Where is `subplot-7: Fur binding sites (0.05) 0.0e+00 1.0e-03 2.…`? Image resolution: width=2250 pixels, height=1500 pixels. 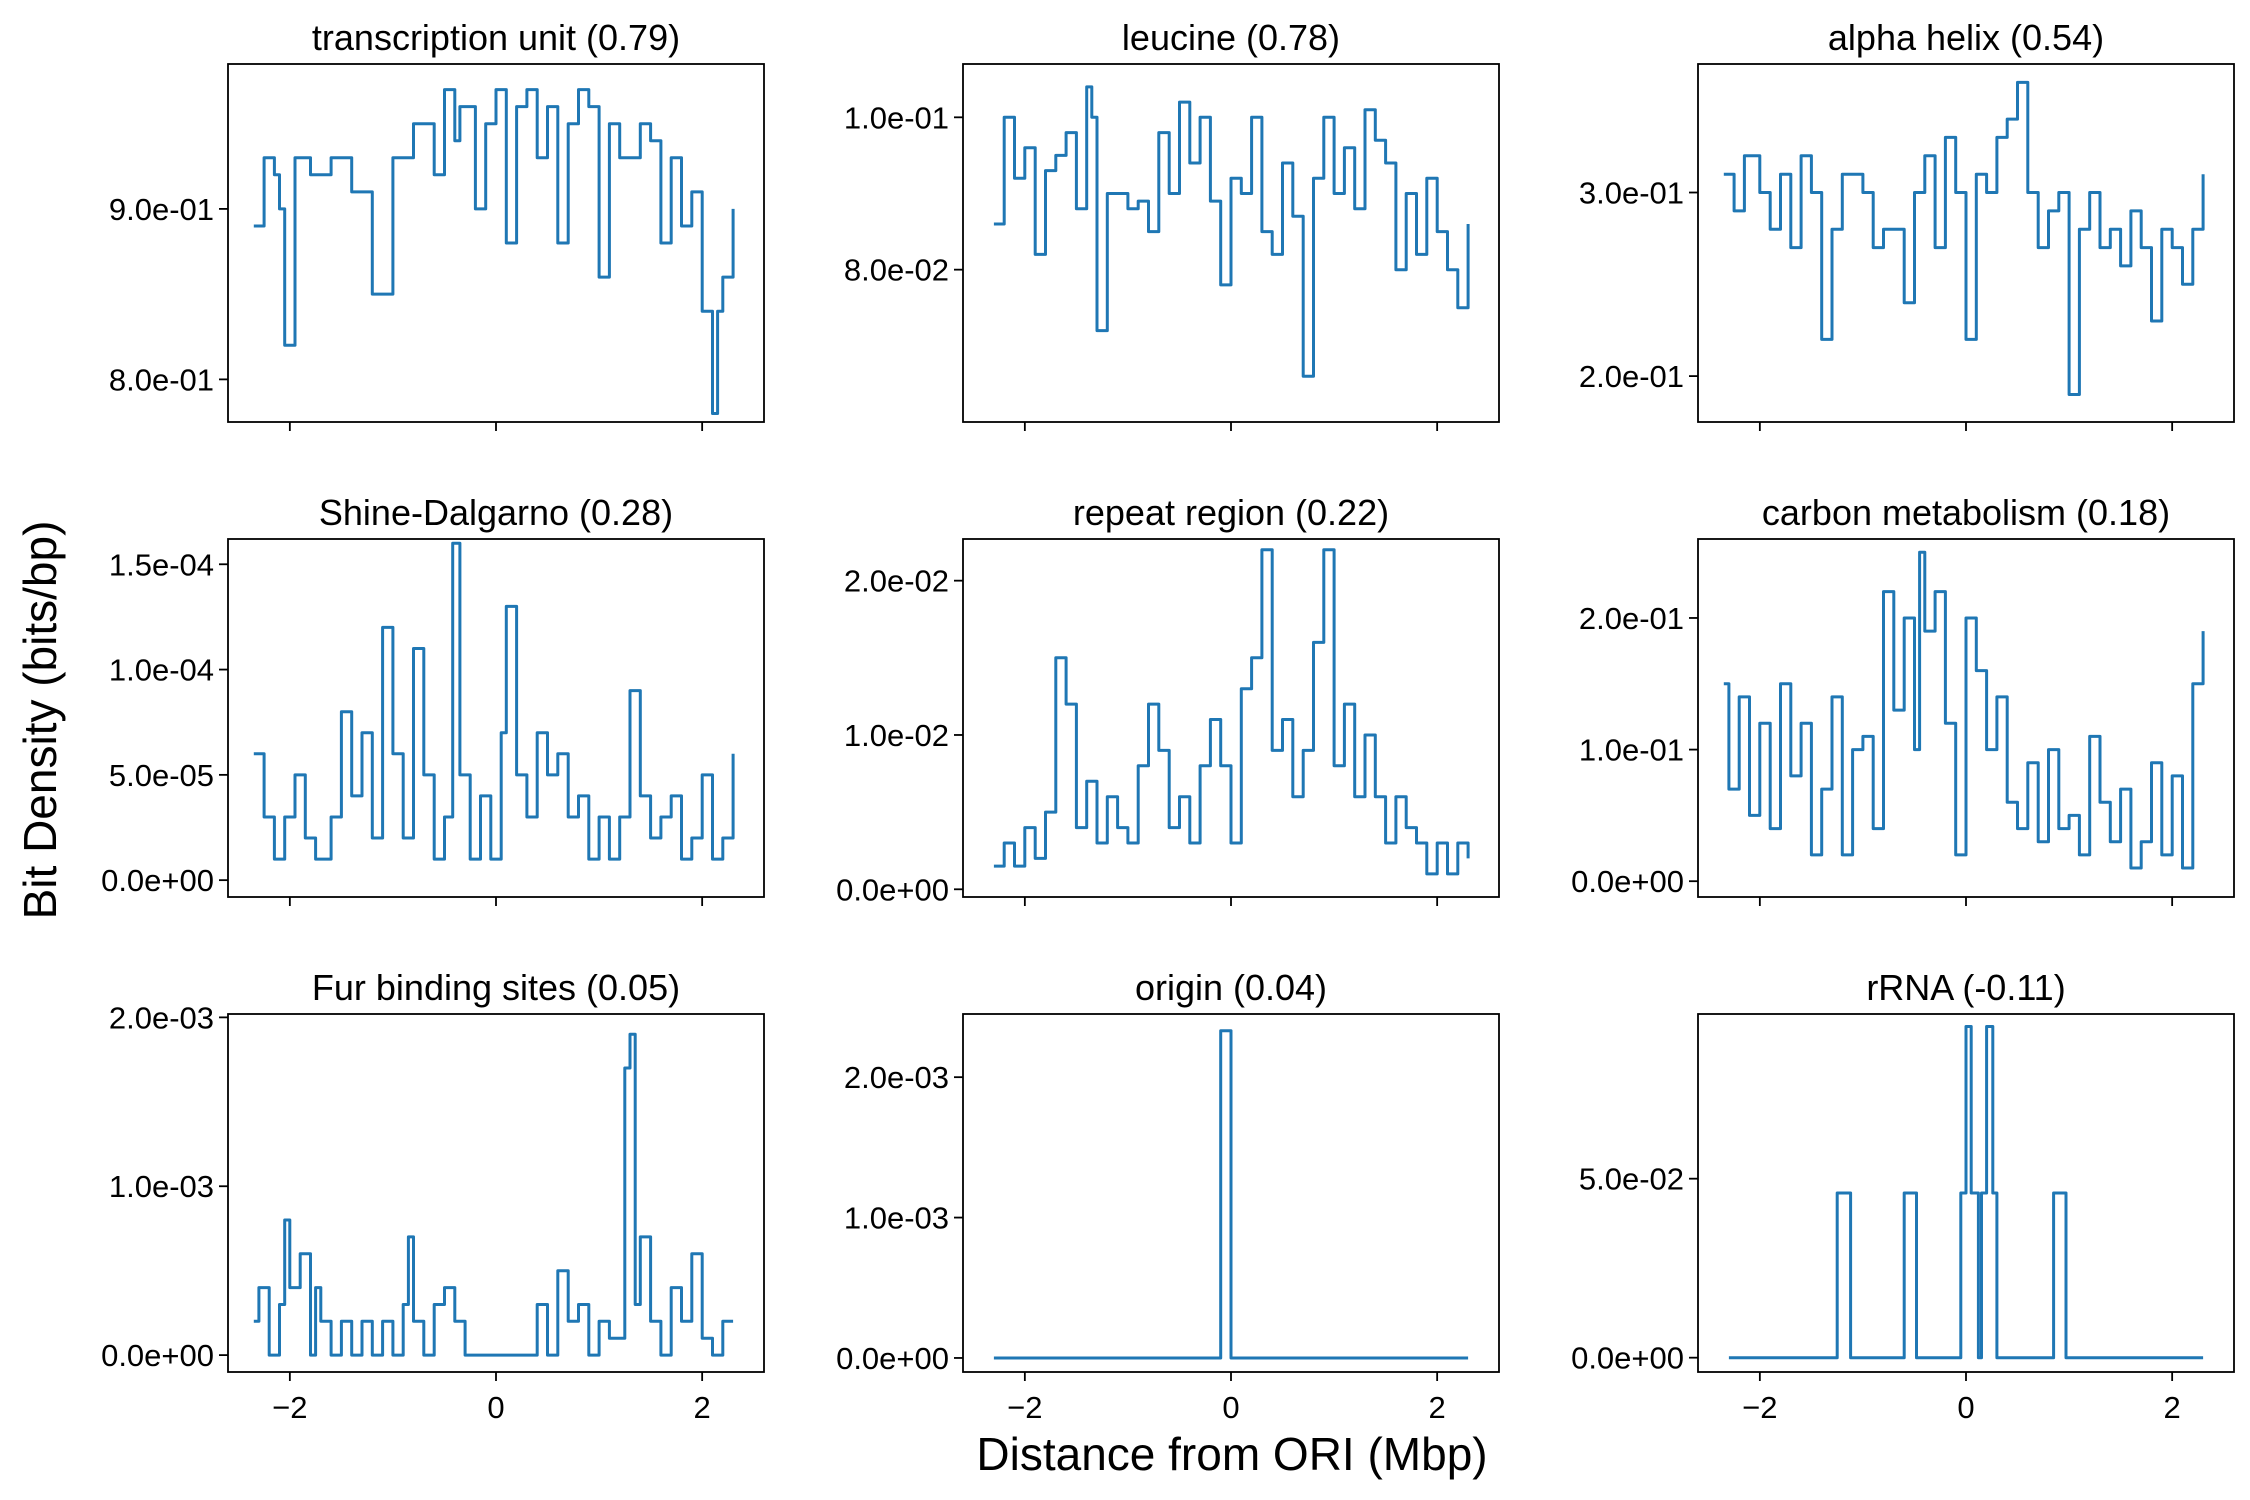
subplot-7: Fur binding sites (0.05) 0.0e+00 1.0e-03 2.… is located at coordinates (433, 1196).